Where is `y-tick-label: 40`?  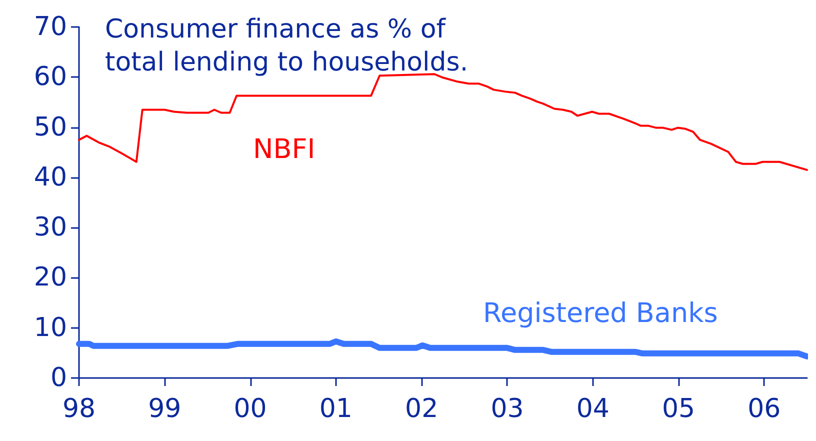
y-tick-label: 40 is located at coordinates (50, 177).